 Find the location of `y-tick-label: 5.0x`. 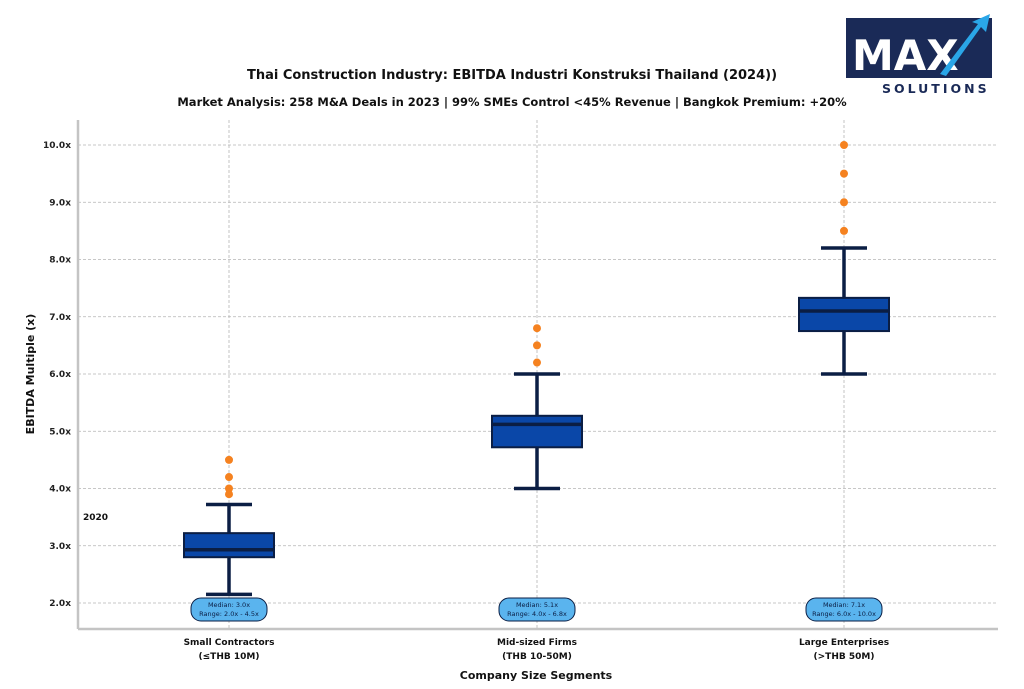

y-tick-label: 5.0x is located at coordinates (60, 432).